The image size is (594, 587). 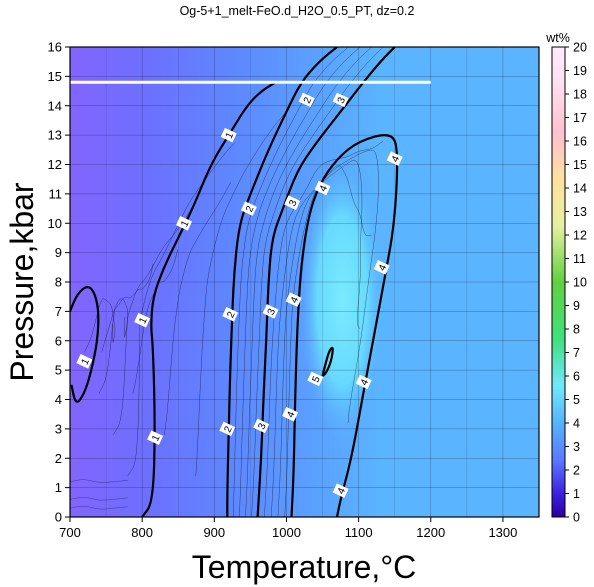 What do you see at coordinates (580, 283) in the screenshot?
I see `colorbar-tick-label-10: 10` at bounding box center [580, 283].